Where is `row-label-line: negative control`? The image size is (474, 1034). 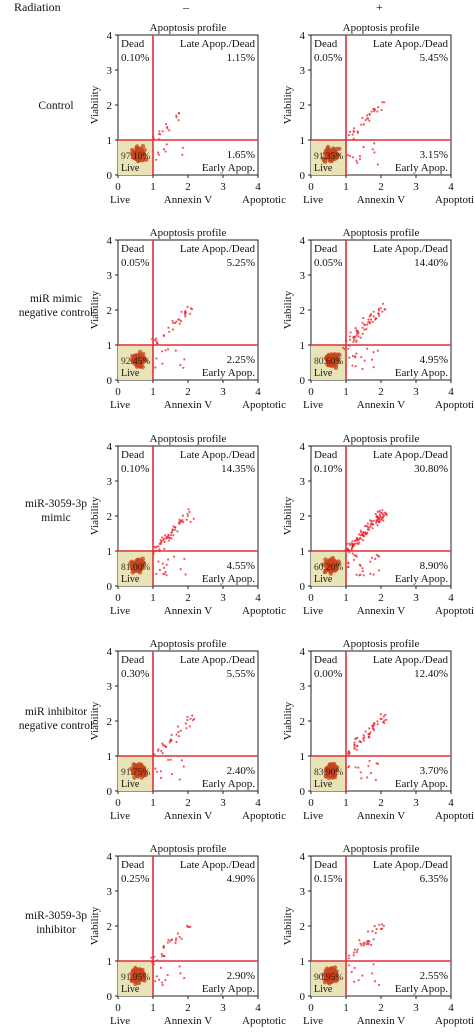
row-label-line: negative control is located at coordinates (56, 313).